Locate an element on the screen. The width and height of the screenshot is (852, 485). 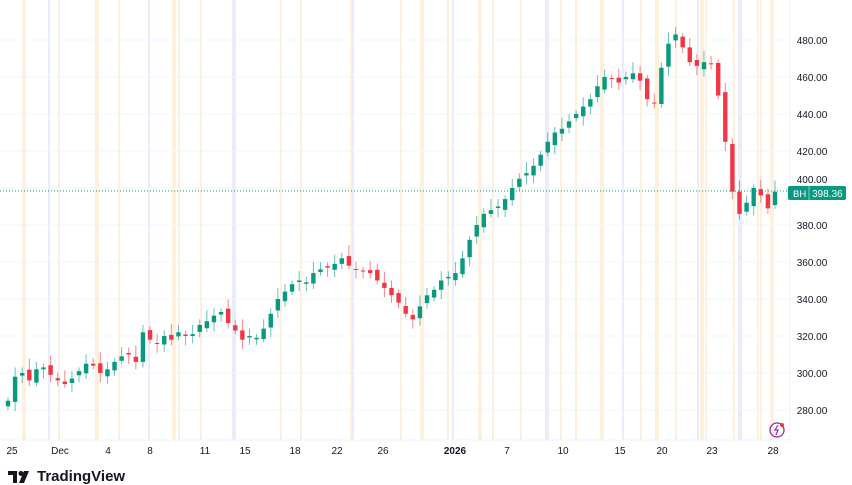
y-tick-label: 400.00 is located at coordinates (812, 180).